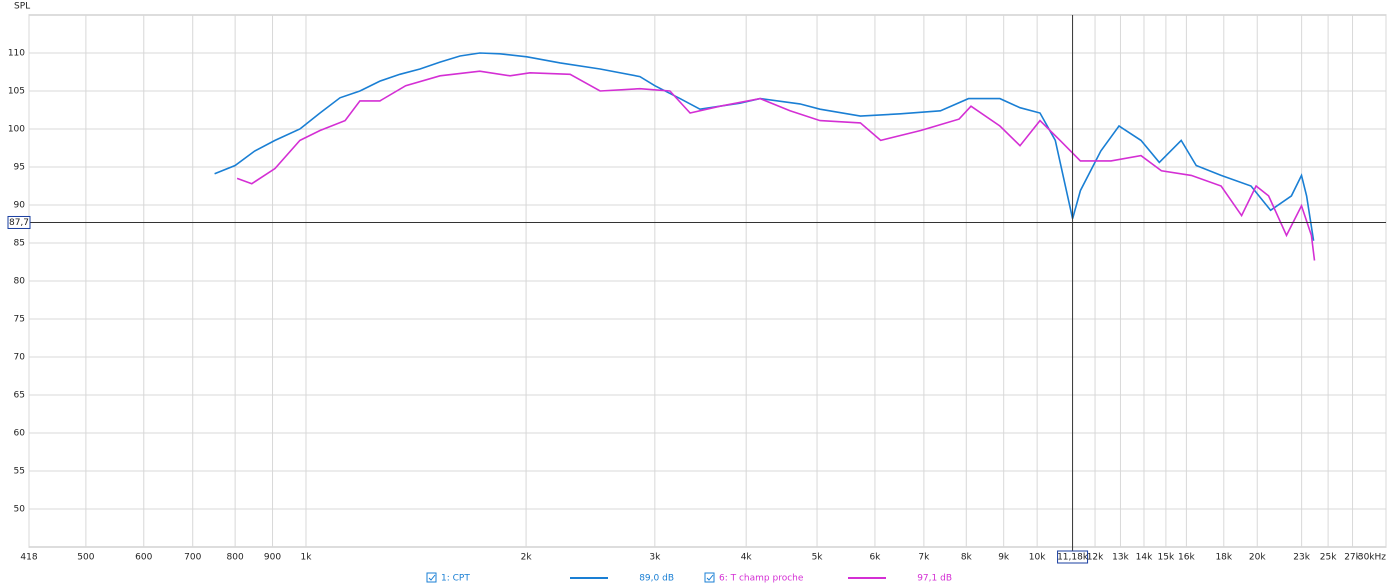 Image resolution: width=1400 pixels, height=588 pixels. Describe the element at coordinates (19, 396) in the screenshot. I see `y-tick-label: 65` at that location.